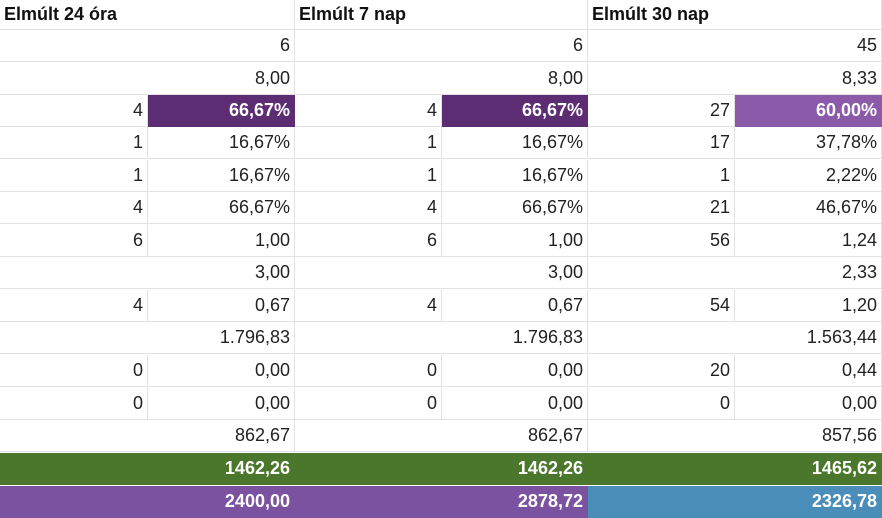 This screenshot has width=882, height=518. Describe the element at coordinates (147, 502) in the screenshot. I see `total-cell: 2400,00` at that location.